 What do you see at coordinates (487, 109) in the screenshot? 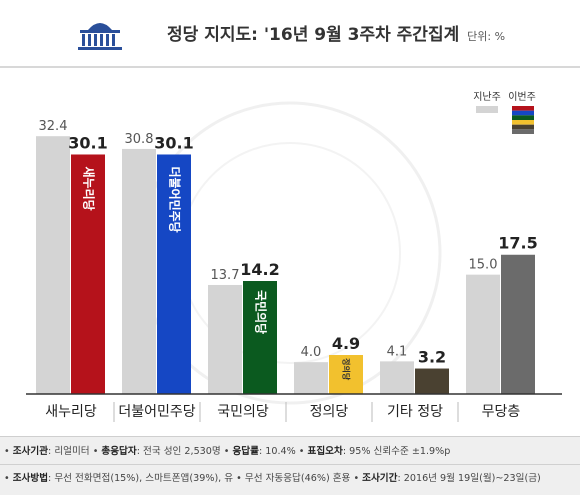
I see `legend-swatch-prev` at bounding box center [487, 109].